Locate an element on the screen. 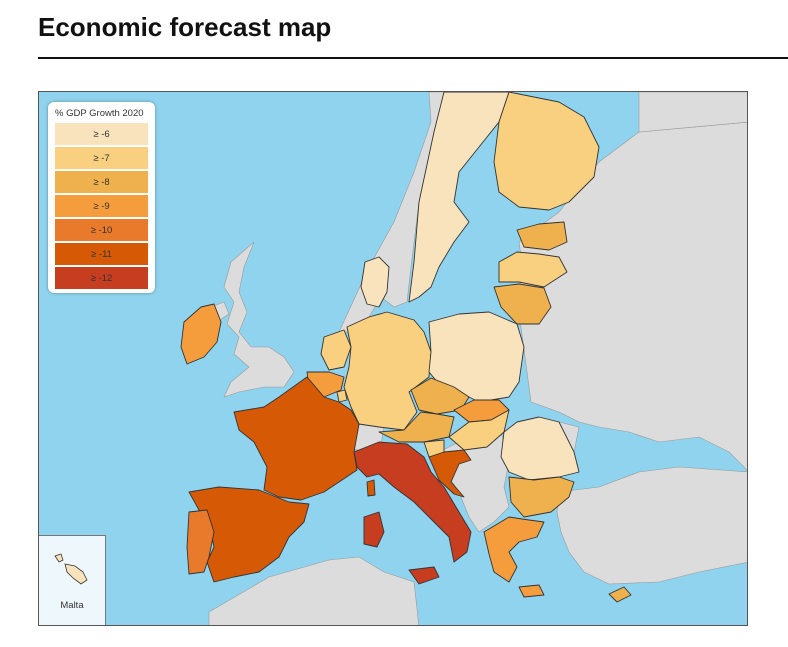 The width and height of the screenshot is (788, 647). austria-region is located at coordinates (416, 427).